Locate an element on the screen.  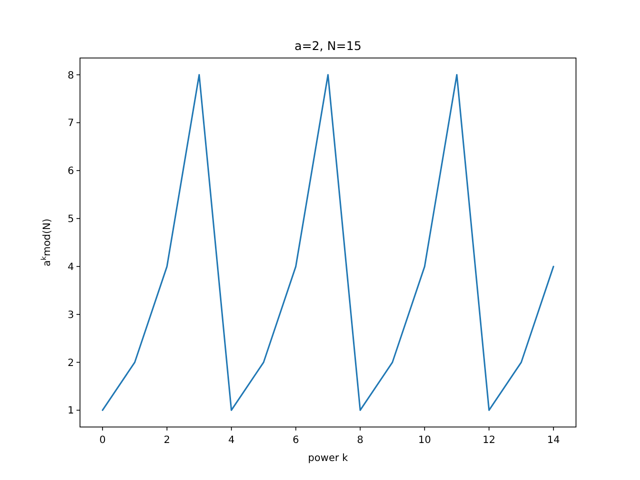
x-tick-label: 4 is located at coordinates (231, 440).